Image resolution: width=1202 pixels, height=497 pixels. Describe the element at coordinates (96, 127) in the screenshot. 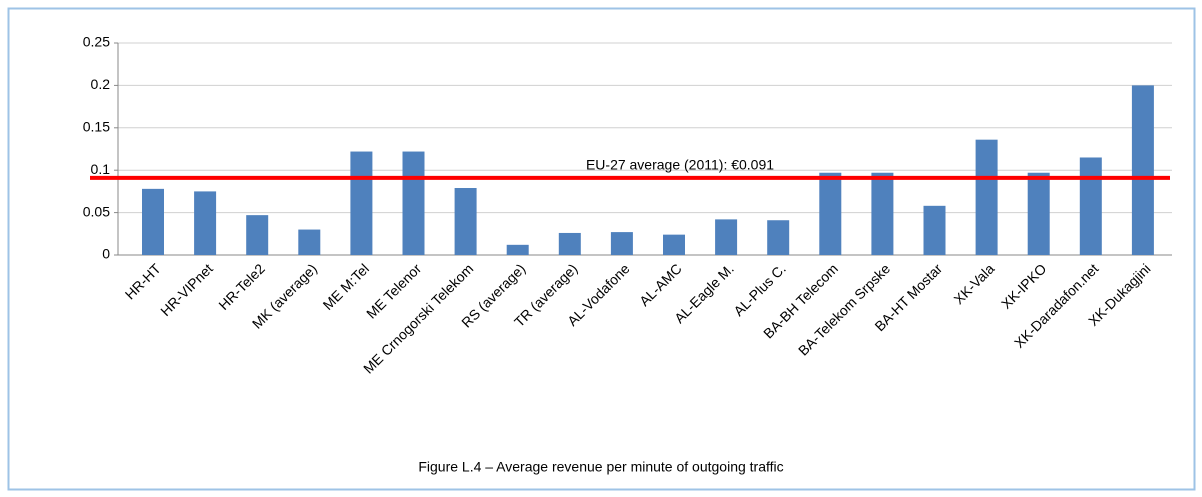

I see `y-tick-label: 0.15` at that location.